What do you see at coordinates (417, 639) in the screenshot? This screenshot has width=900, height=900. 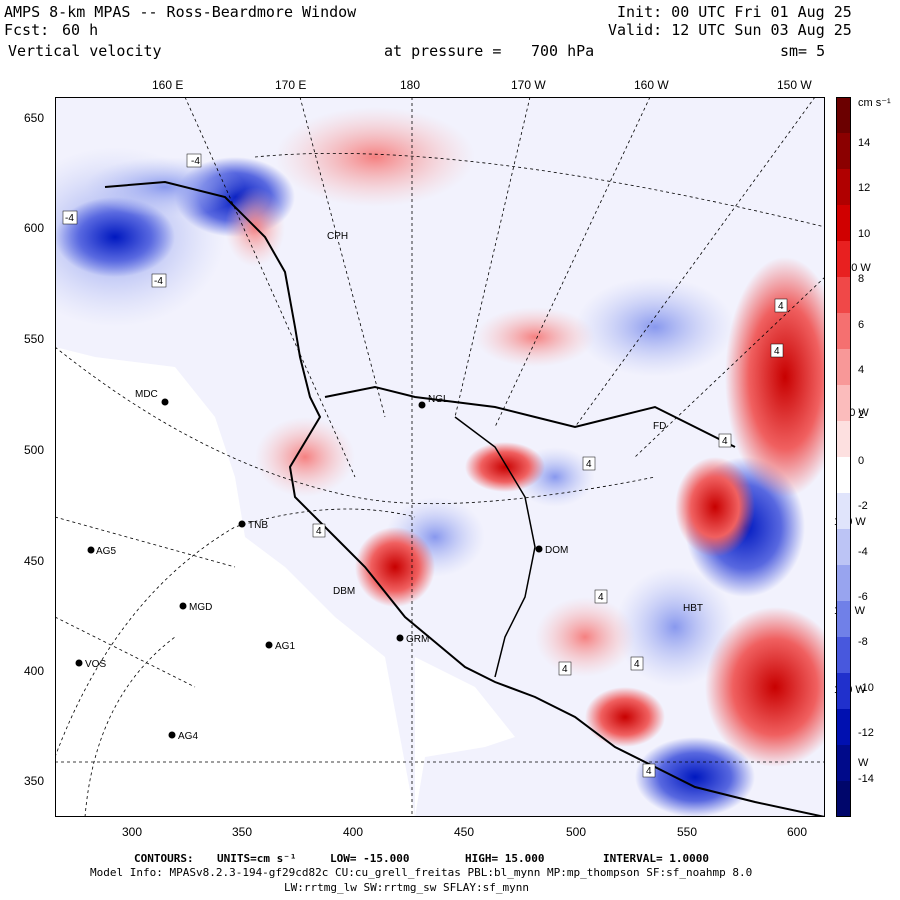 I see `station-label: GRM` at bounding box center [417, 639].